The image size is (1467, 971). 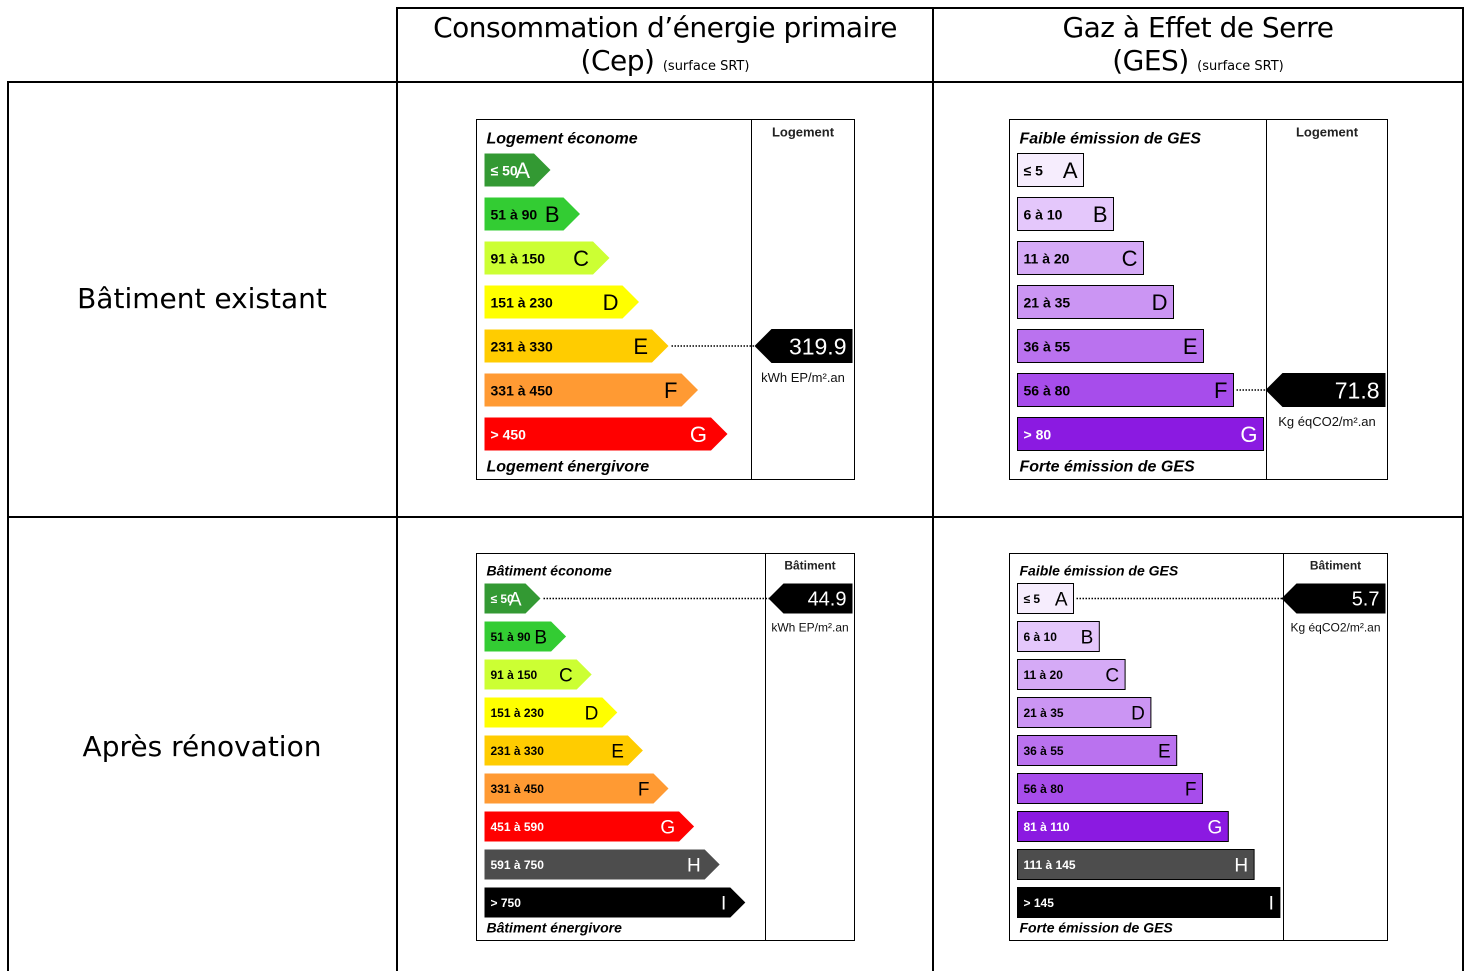 What do you see at coordinates (568, 467) in the screenshot?
I see `chart-bottom-label: Logement énergivore` at bounding box center [568, 467].